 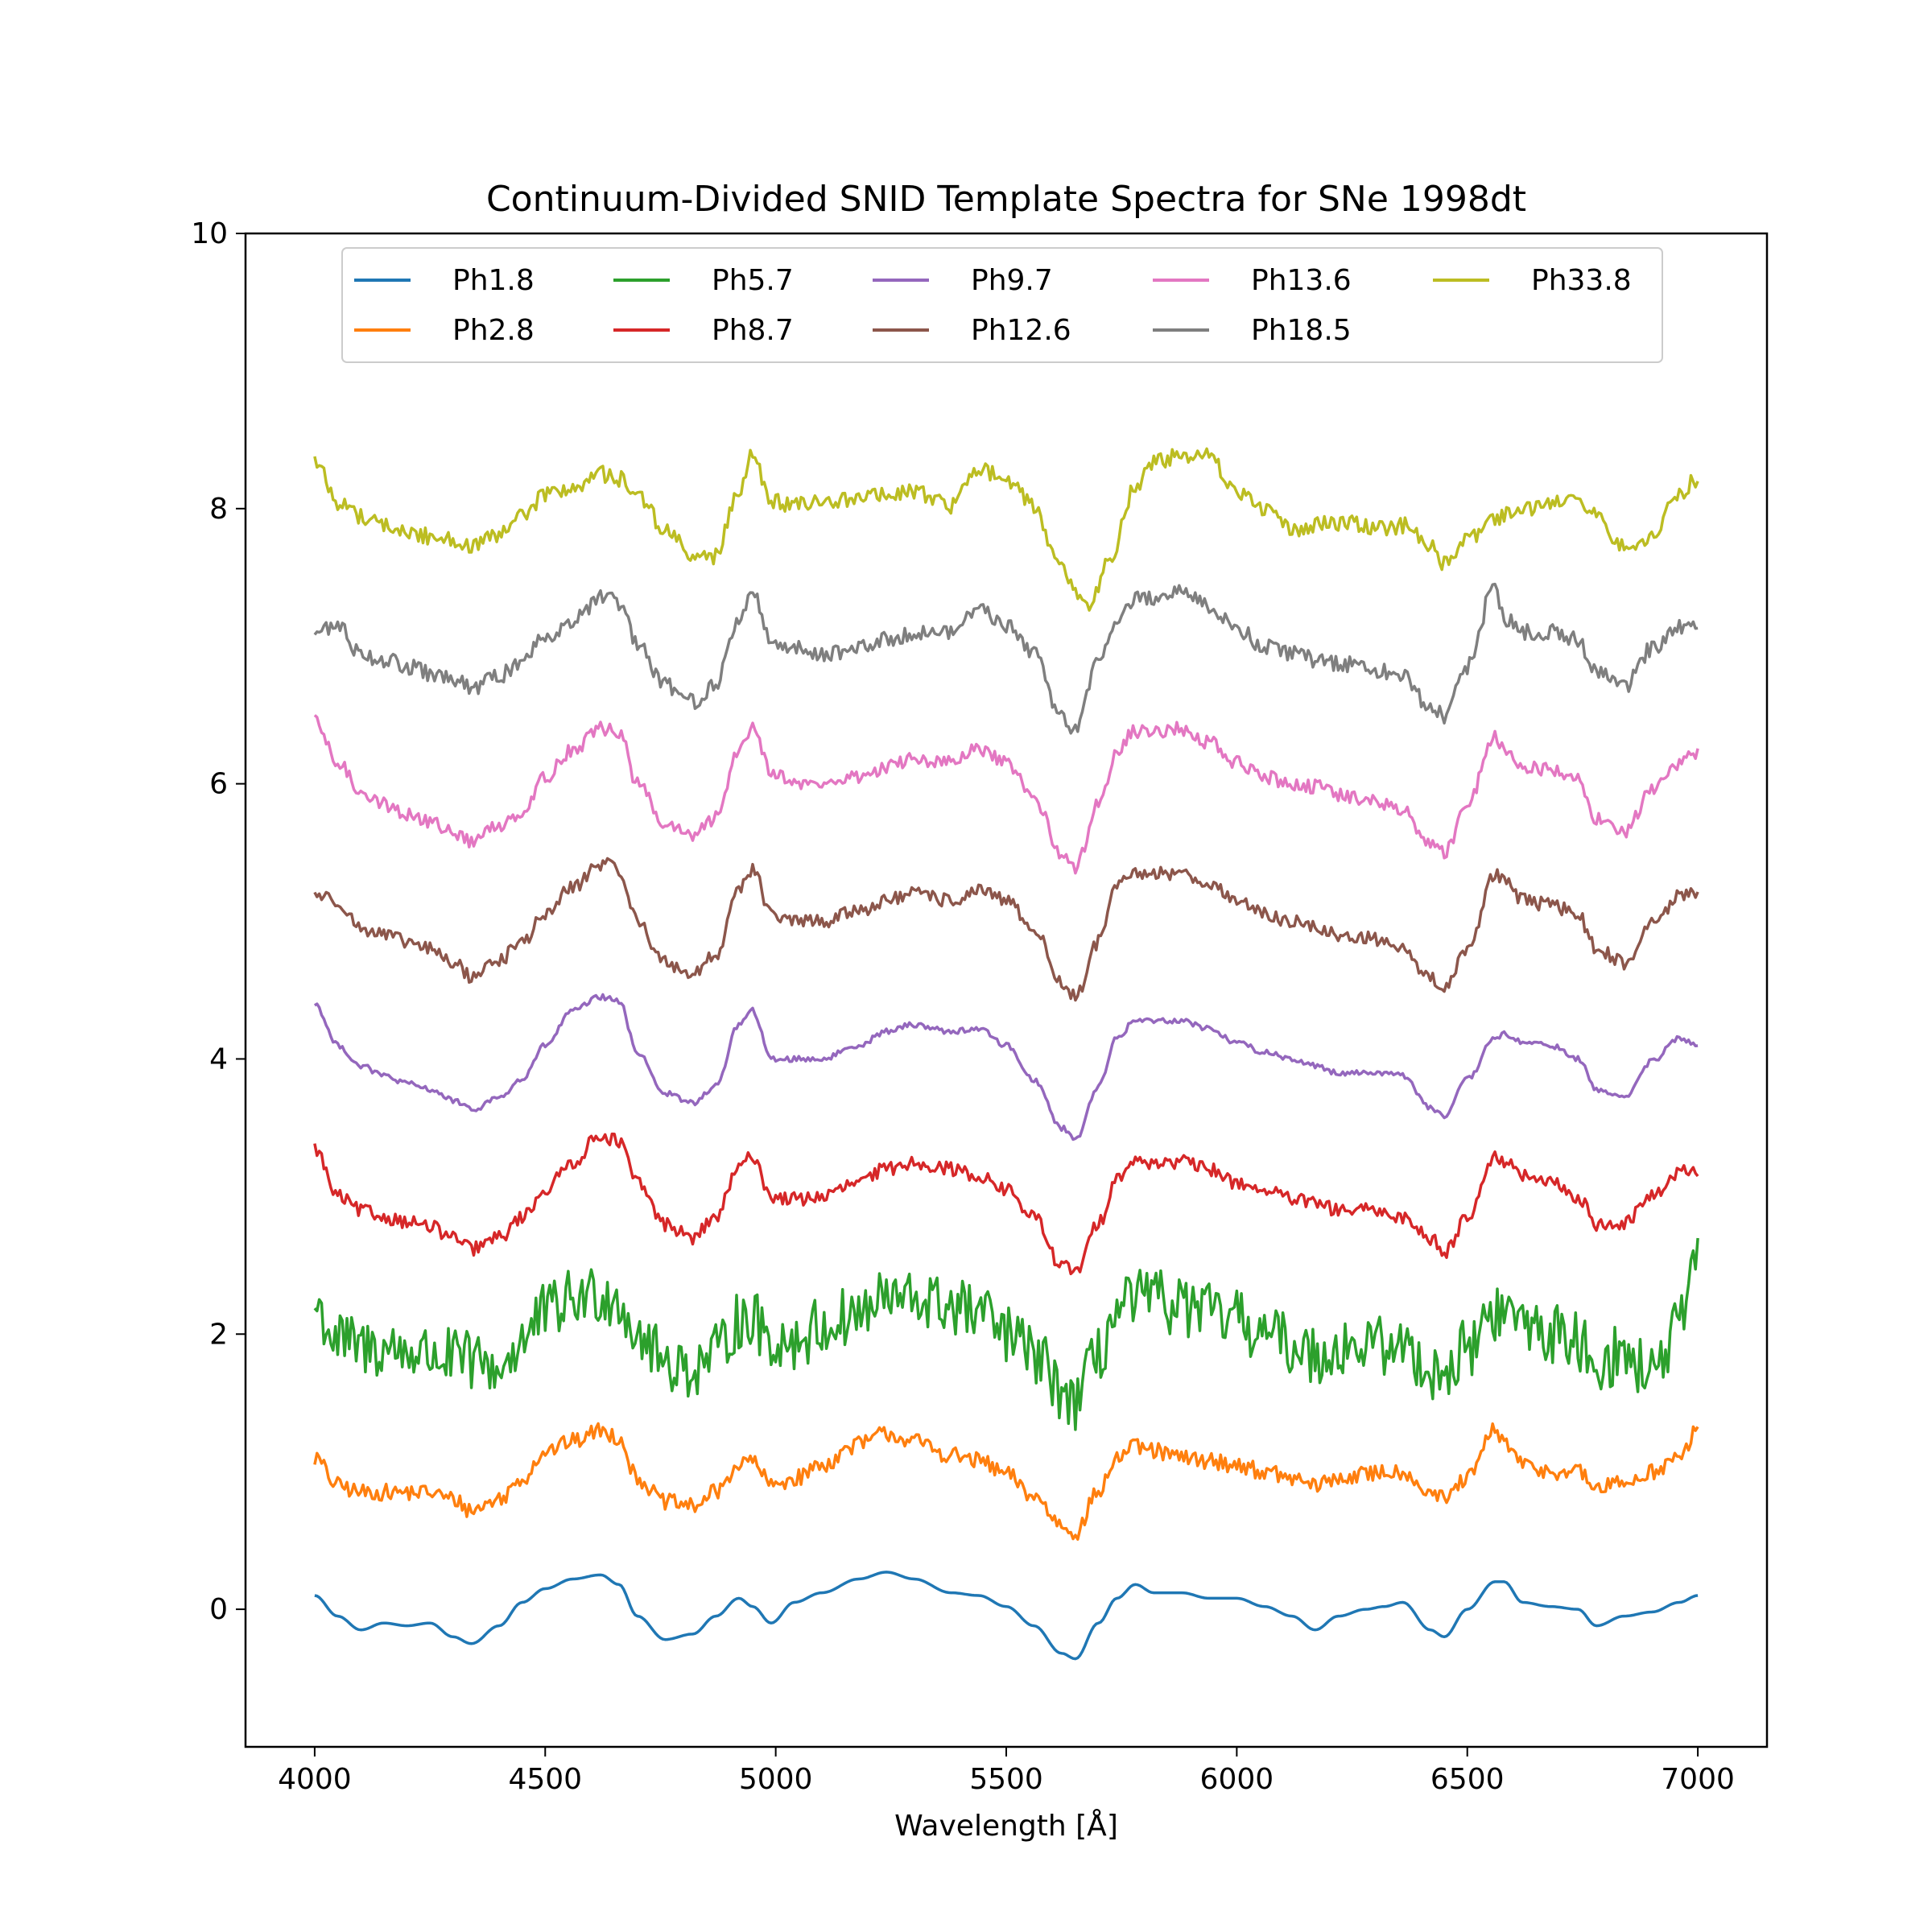 What do you see at coordinates (776, 1779) in the screenshot?
I see `x-tick-label: 5000` at bounding box center [776, 1779].